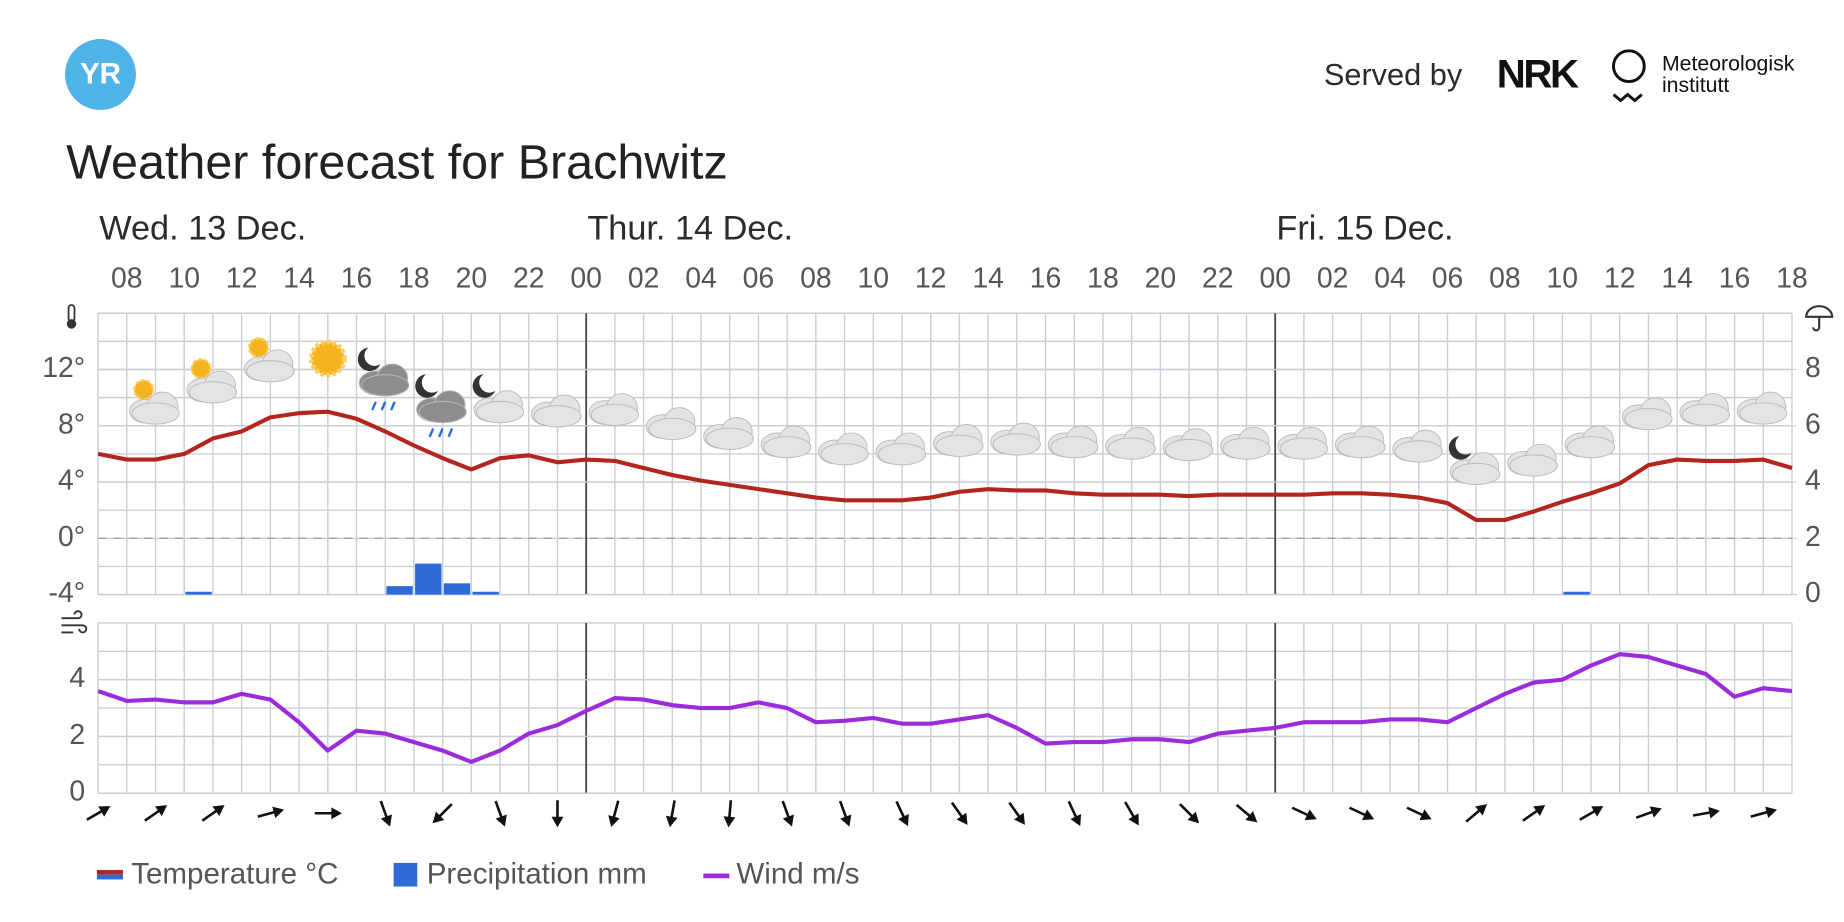 Image resolution: width=1844 pixels, height=922 pixels. What do you see at coordinates (1333, 279) in the screenshot?
I see `hour-label: 02` at bounding box center [1333, 279].